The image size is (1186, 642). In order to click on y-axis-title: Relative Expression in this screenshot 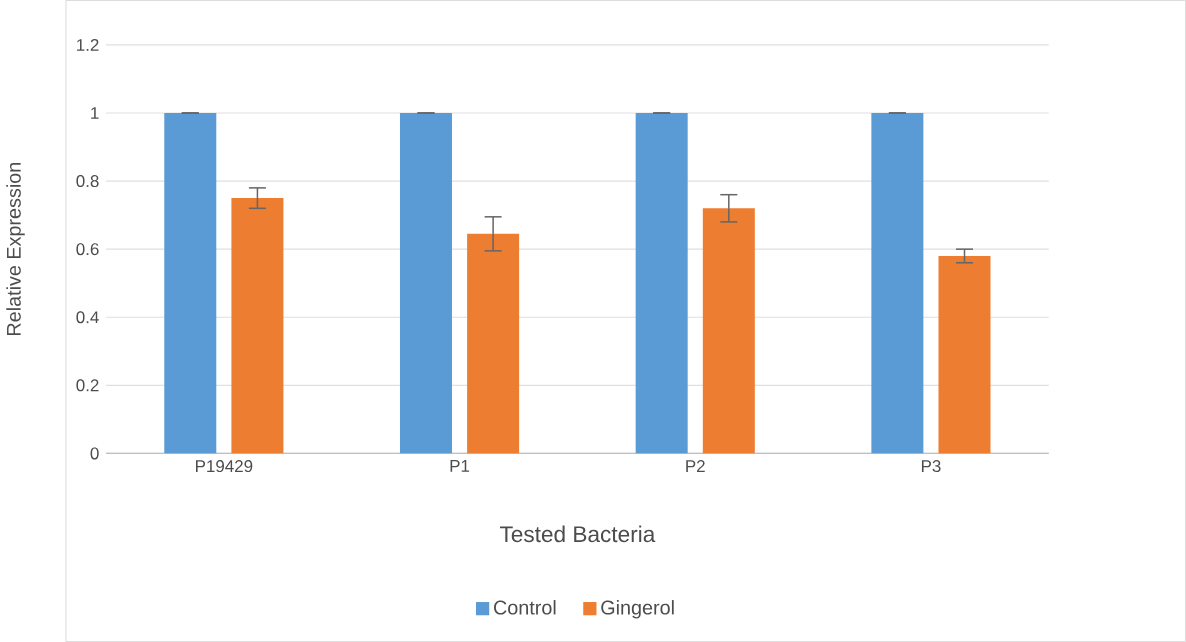, I will do `click(15, 249)`.